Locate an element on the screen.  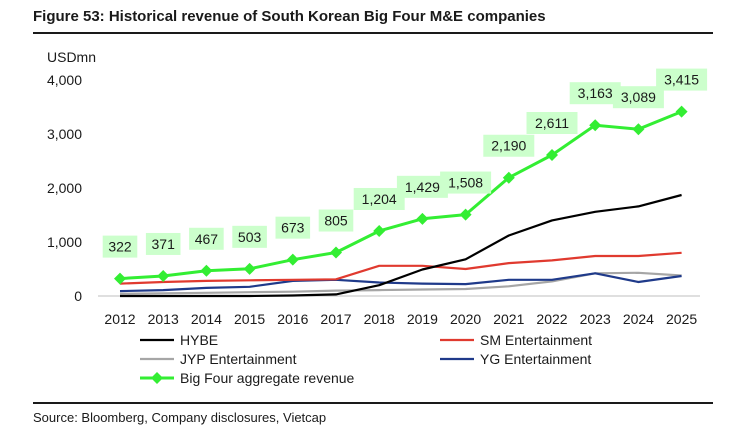
y-tick-label: 2,000 is located at coordinates (64, 188).